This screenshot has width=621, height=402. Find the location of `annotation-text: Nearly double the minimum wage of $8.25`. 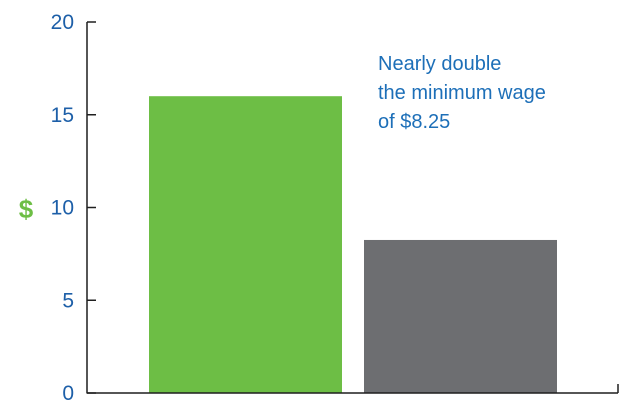

annotation-text: Nearly double the minimum wage of $8.25 is located at coordinates (462, 93).